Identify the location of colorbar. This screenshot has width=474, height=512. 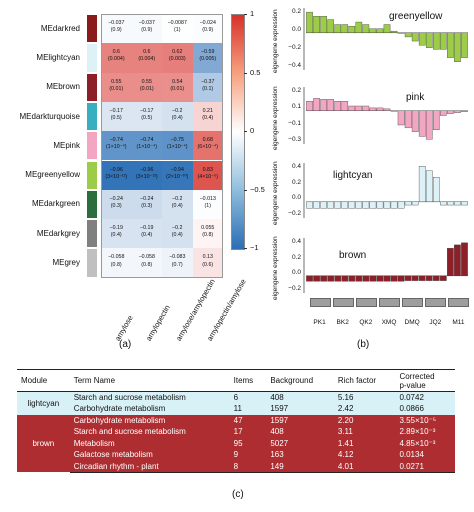
(238, 132).